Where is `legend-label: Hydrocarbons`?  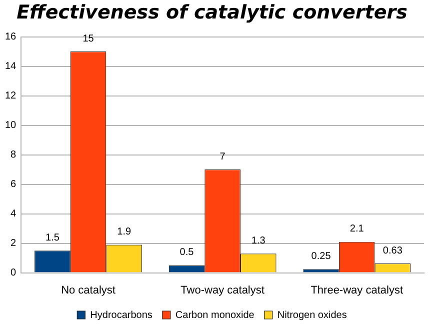
legend-label: Hydrocarbons is located at coordinates (121, 315).